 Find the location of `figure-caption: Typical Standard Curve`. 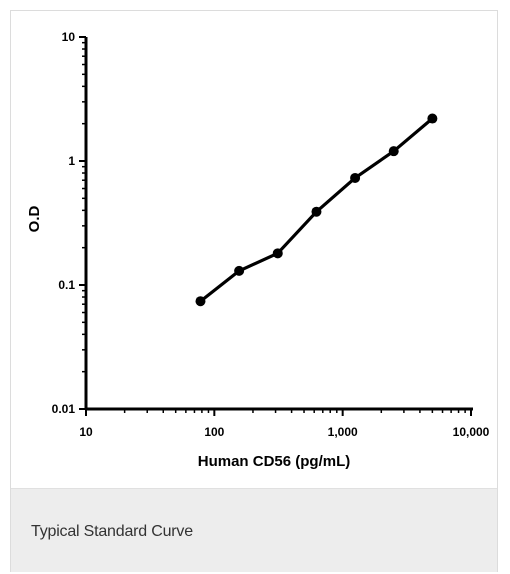

figure-caption: Typical Standard Curve is located at coordinates (112, 531).